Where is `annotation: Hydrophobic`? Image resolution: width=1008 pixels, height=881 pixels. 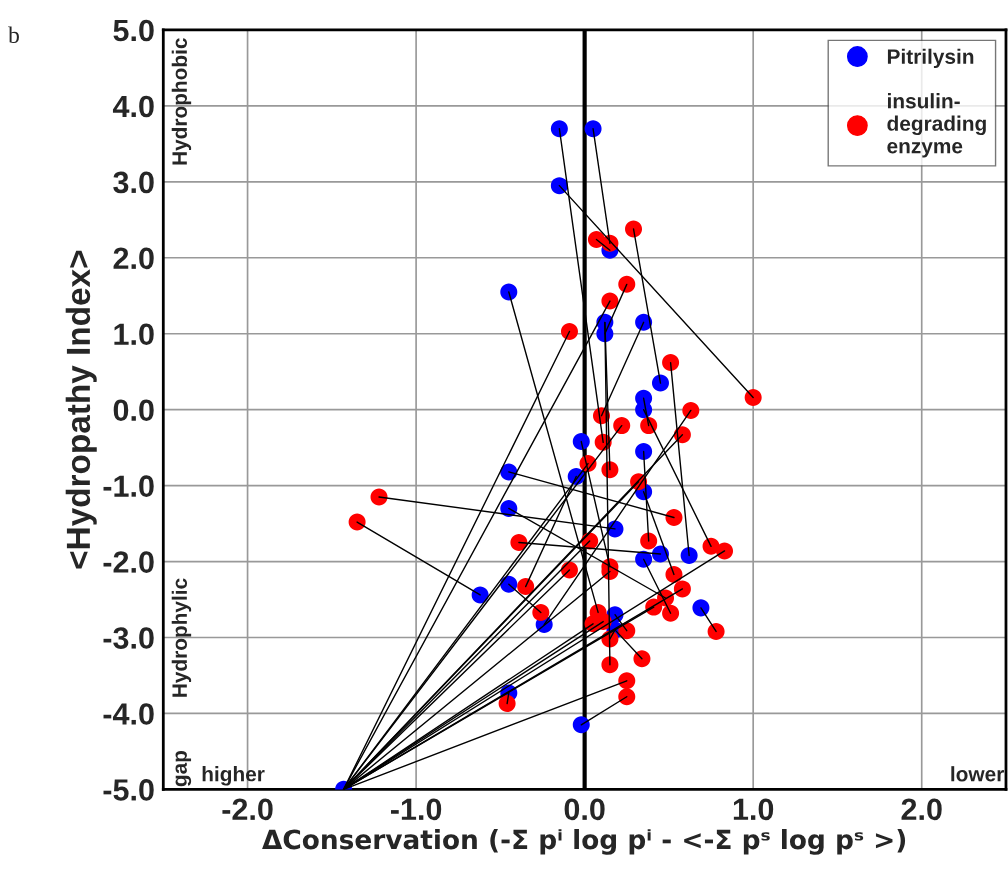 annotation: Hydrophobic is located at coordinates (181, 101).